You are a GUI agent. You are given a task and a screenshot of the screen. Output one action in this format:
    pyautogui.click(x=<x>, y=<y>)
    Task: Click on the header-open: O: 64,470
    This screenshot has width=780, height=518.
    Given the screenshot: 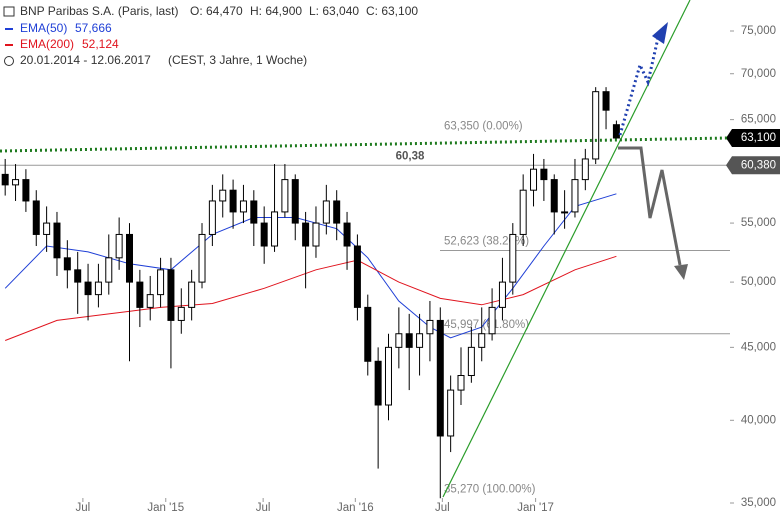 What is the action you would take?
    pyautogui.click(x=216, y=11)
    